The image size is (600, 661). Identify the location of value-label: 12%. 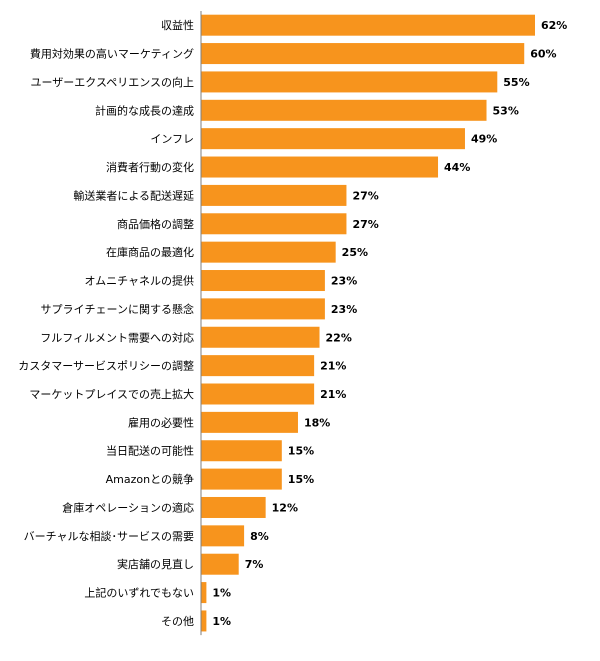
(285, 507).